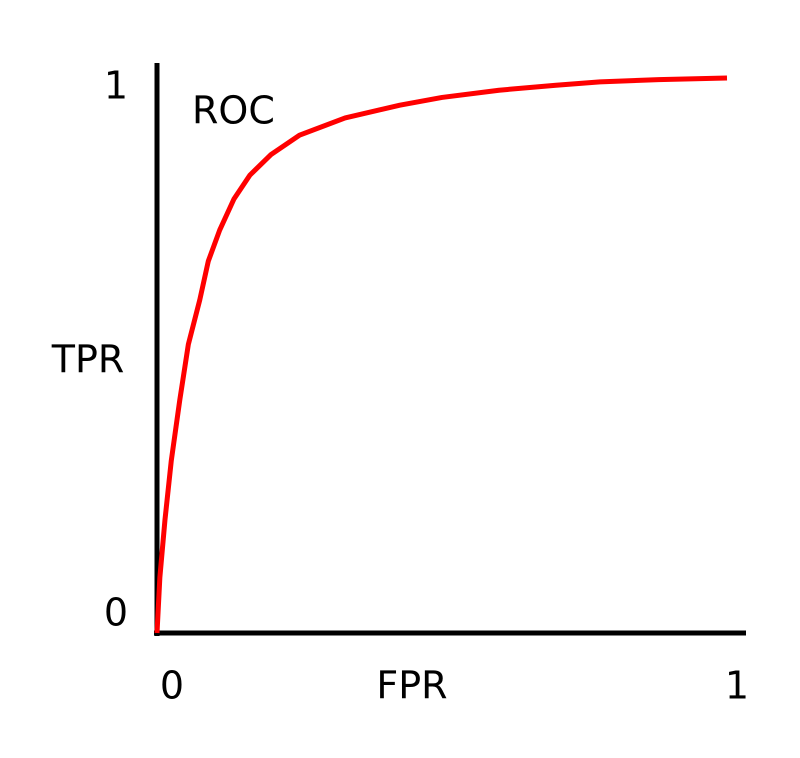 This screenshot has height=758, width=800. Describe the element at coordinates (172, 686) in the screenshot. I see `x-tick-label: 0` at that location.